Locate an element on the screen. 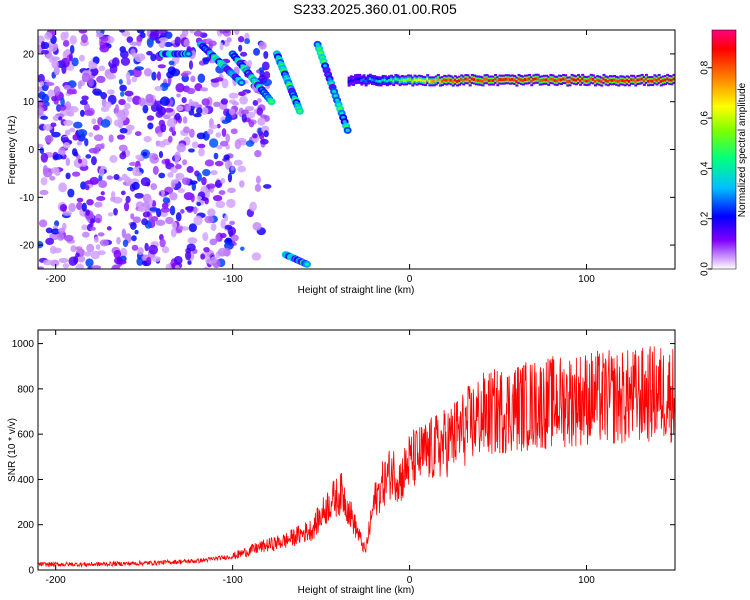 The image size is (750, 600). spectrogram-ytick-label: 20 is located at coordinates (29, 54).